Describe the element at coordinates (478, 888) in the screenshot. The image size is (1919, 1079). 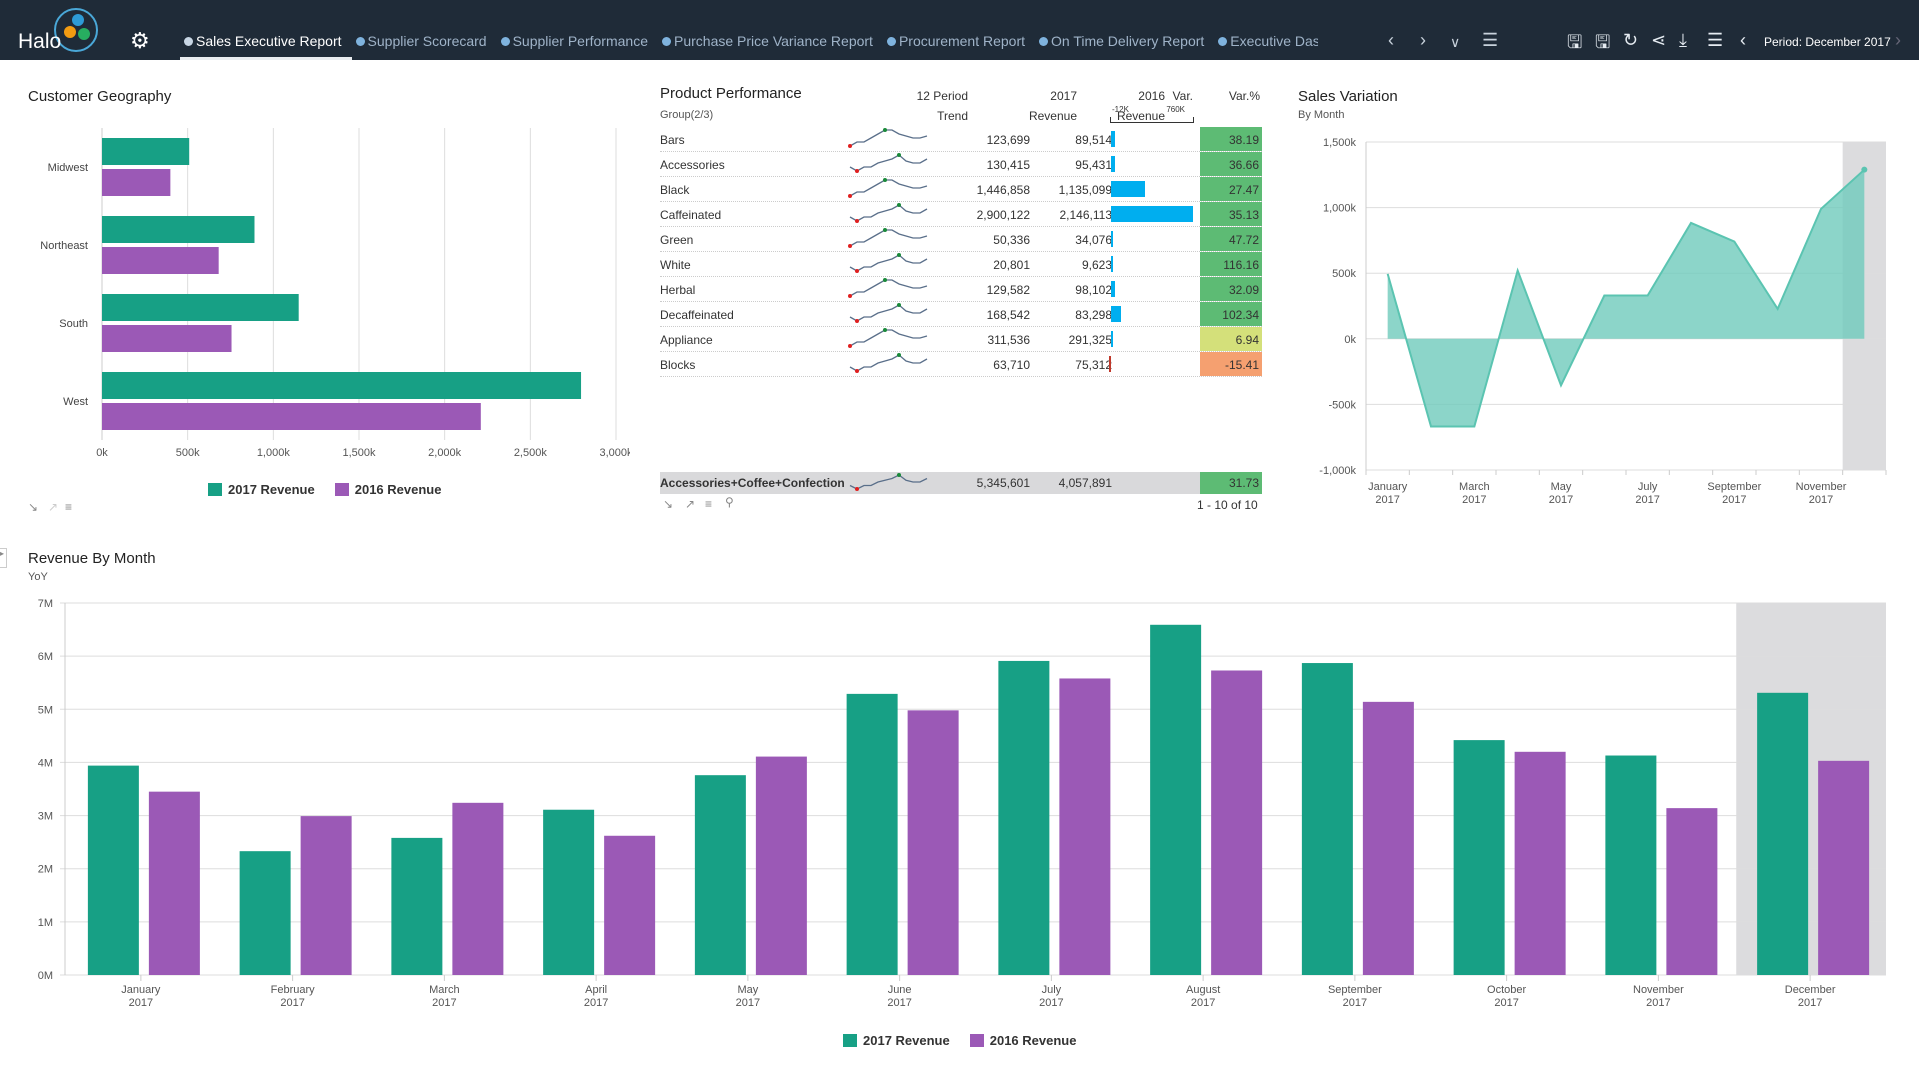
I see `bar-2016-march` at that location.